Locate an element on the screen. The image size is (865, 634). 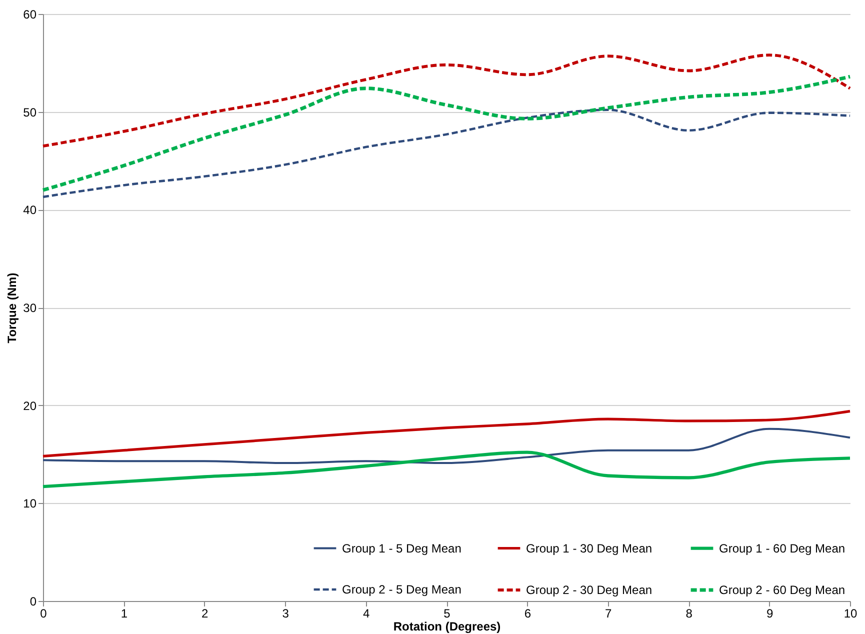
x-axis-title: Rotation (Degrees) is located at coordinates (447, 627).